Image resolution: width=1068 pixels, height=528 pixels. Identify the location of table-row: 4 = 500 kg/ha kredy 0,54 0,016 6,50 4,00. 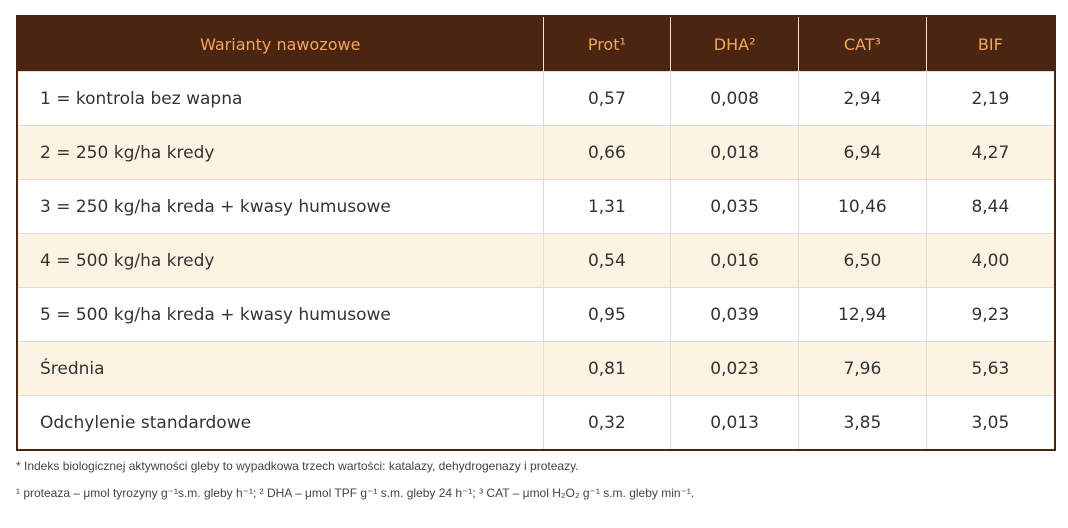
(536, 260).